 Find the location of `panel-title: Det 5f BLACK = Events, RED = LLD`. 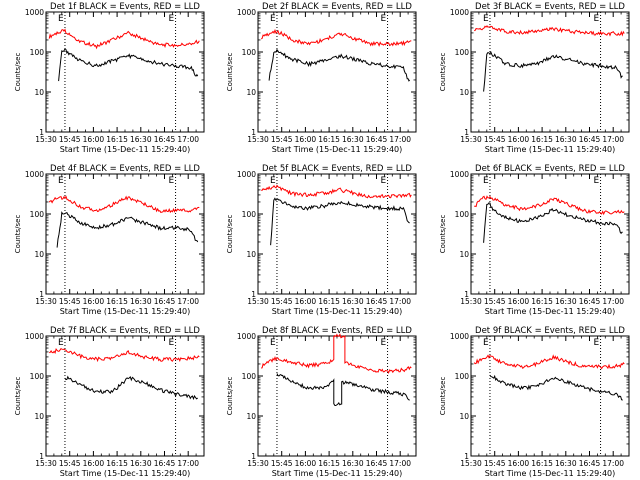

panel-title: Det 5f BLACK = Events, RED = LLD is located at coordinates (337, 169).